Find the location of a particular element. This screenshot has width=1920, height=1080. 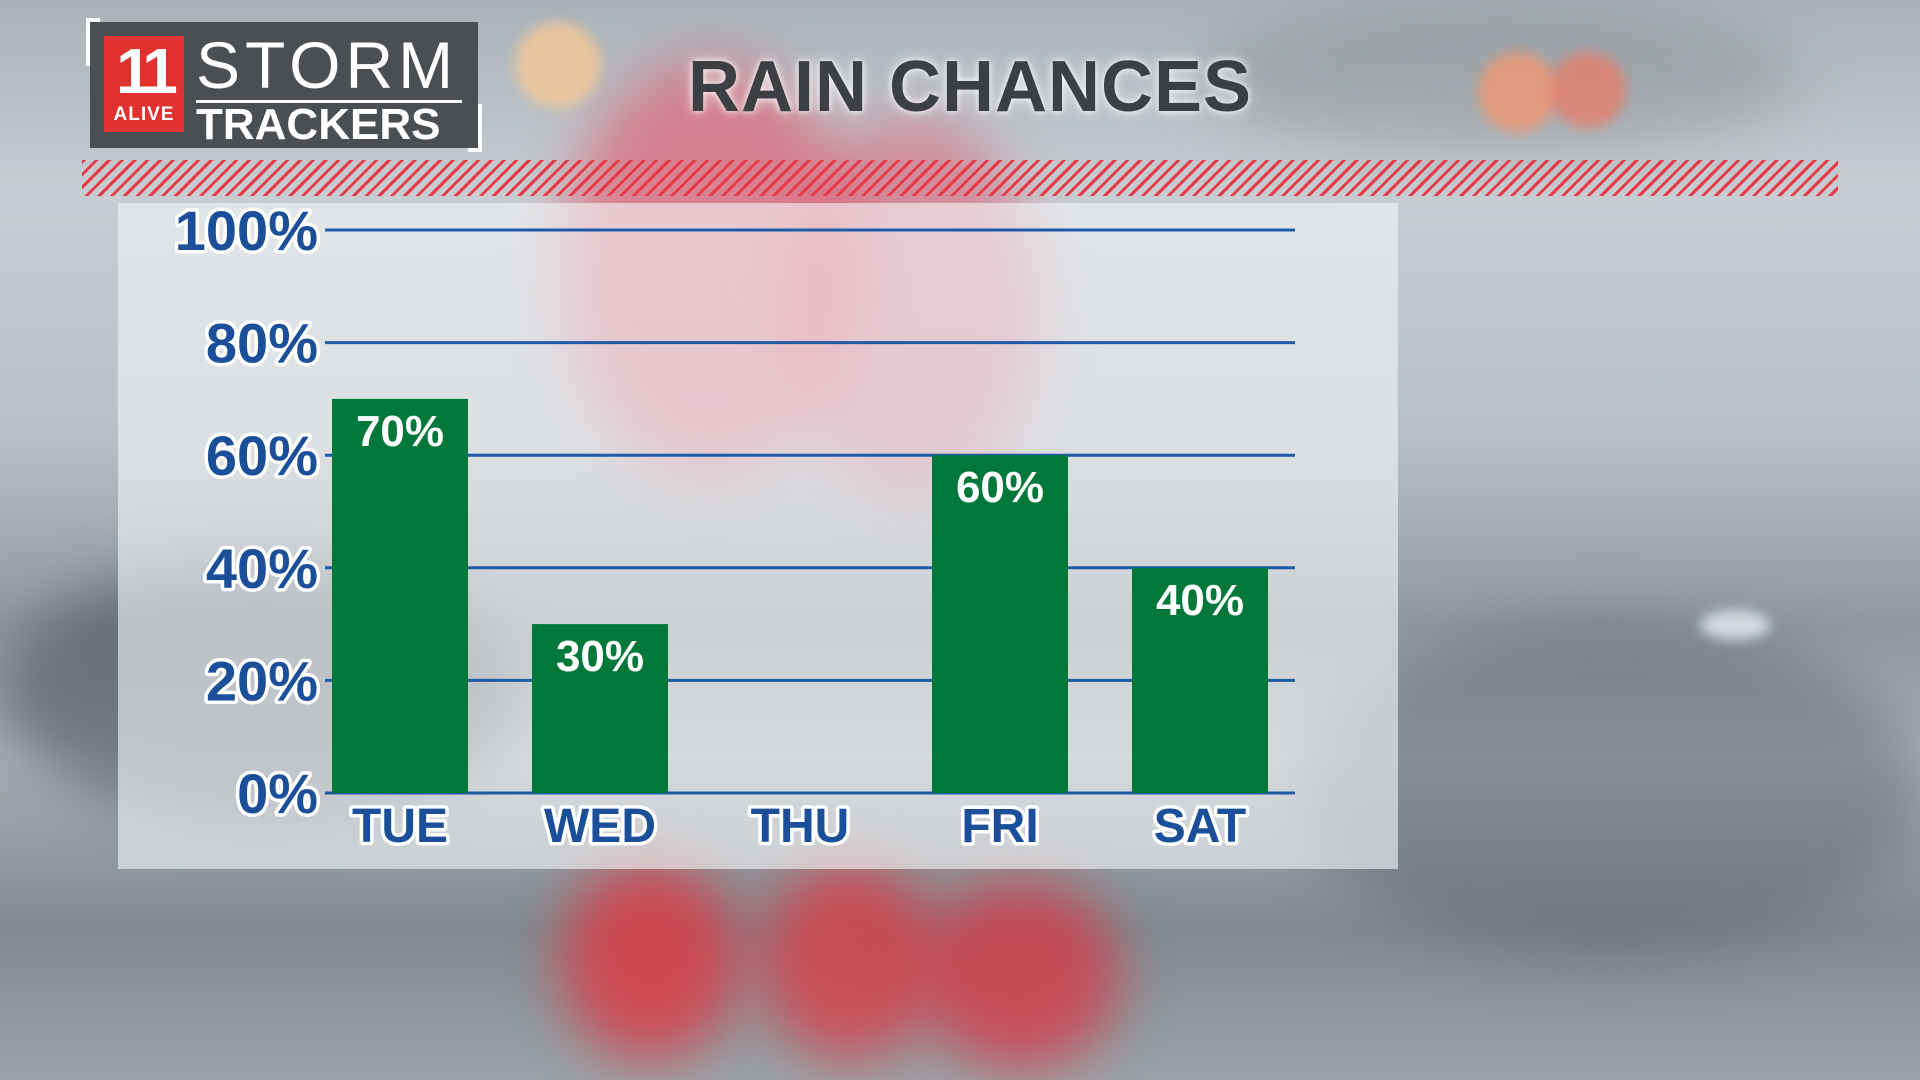

logo-trackers-text: TRACKERS is located at coordinates (318, 124).